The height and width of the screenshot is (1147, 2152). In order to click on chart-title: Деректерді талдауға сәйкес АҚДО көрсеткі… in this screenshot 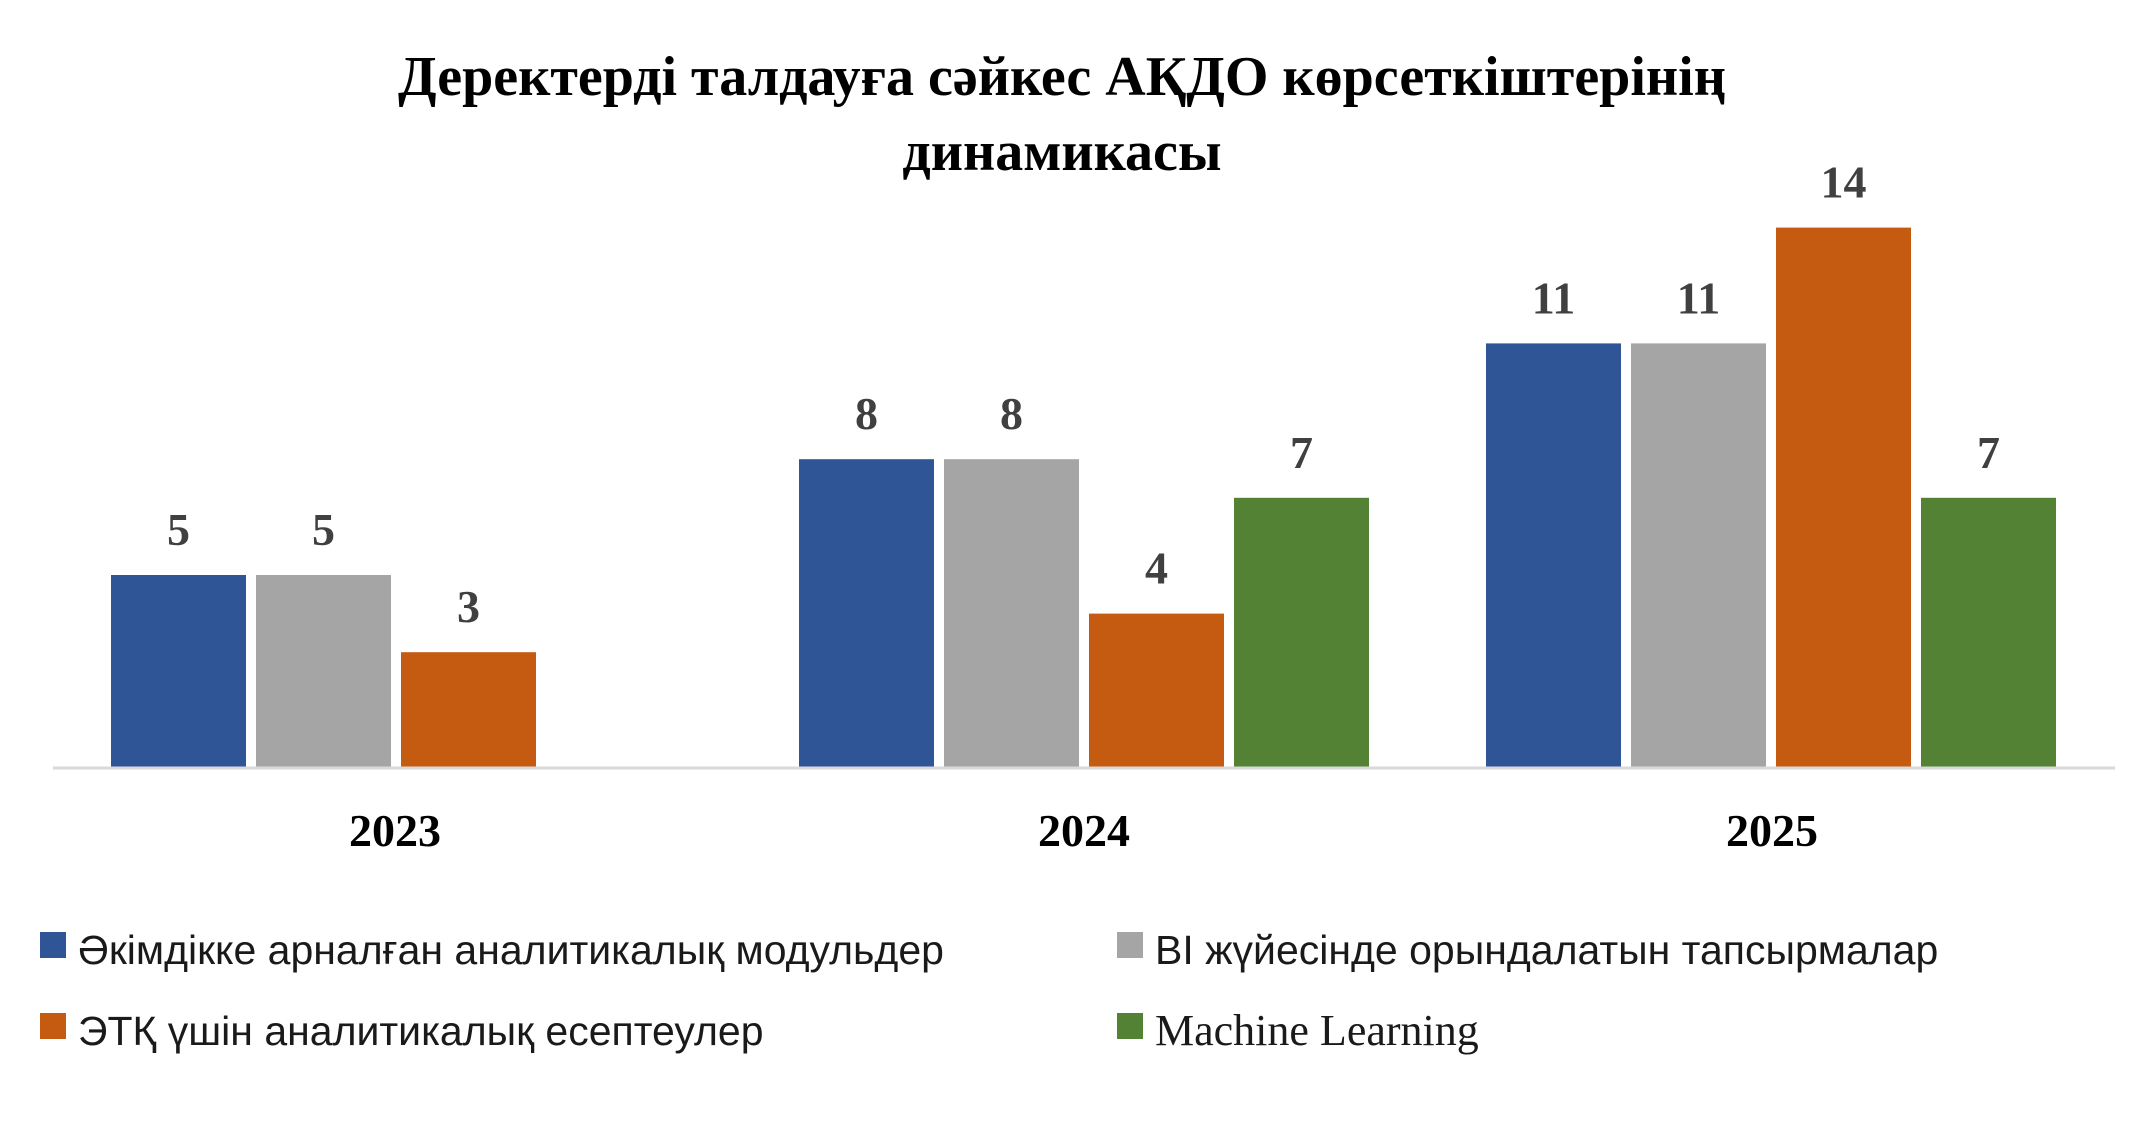, I will do `click(1062, 114)`.